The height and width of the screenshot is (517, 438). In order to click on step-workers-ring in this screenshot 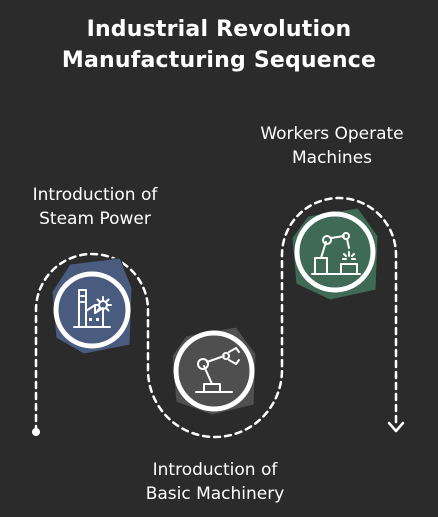, I will do `click(335, 252)`.